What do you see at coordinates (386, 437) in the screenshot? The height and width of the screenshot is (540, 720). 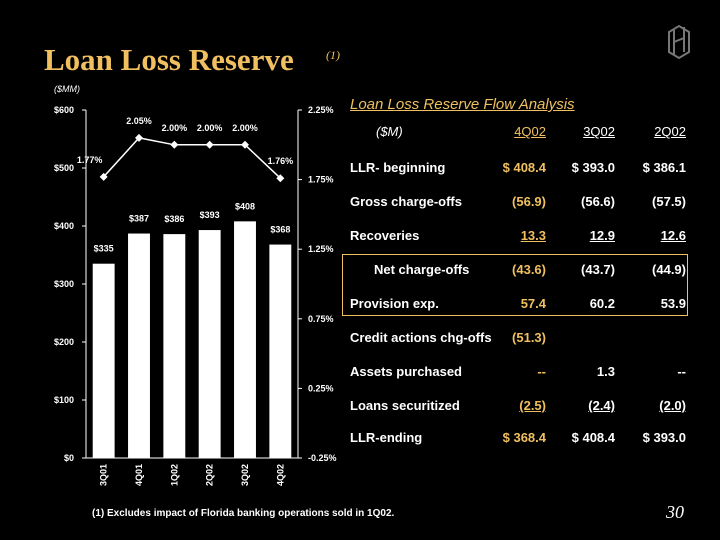 I see `flow-row-label: LLR-ending` at bounding box center [386, 437].